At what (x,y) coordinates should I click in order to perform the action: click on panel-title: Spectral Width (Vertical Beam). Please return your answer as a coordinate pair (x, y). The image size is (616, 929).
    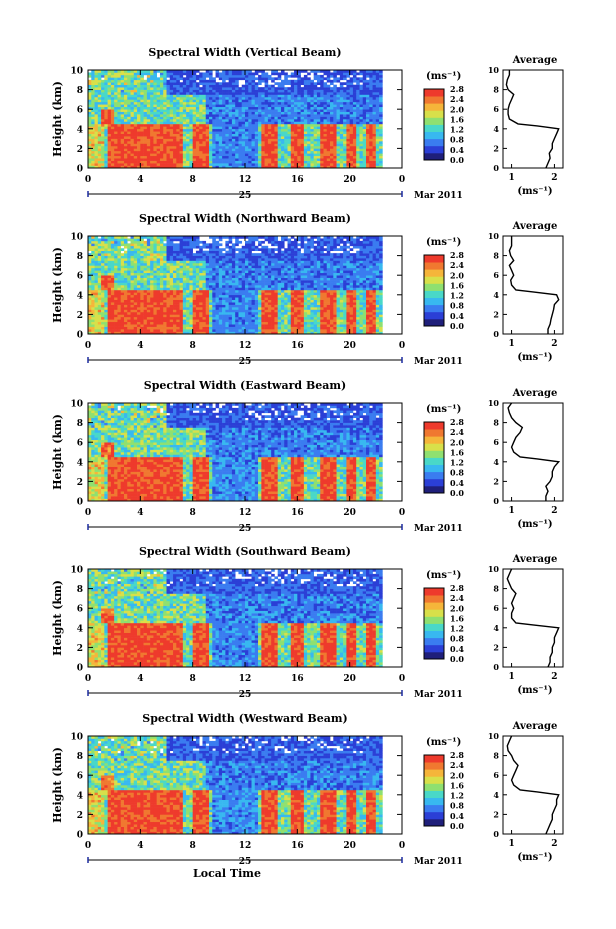
    Looking at the image, I should click on (244, 52).